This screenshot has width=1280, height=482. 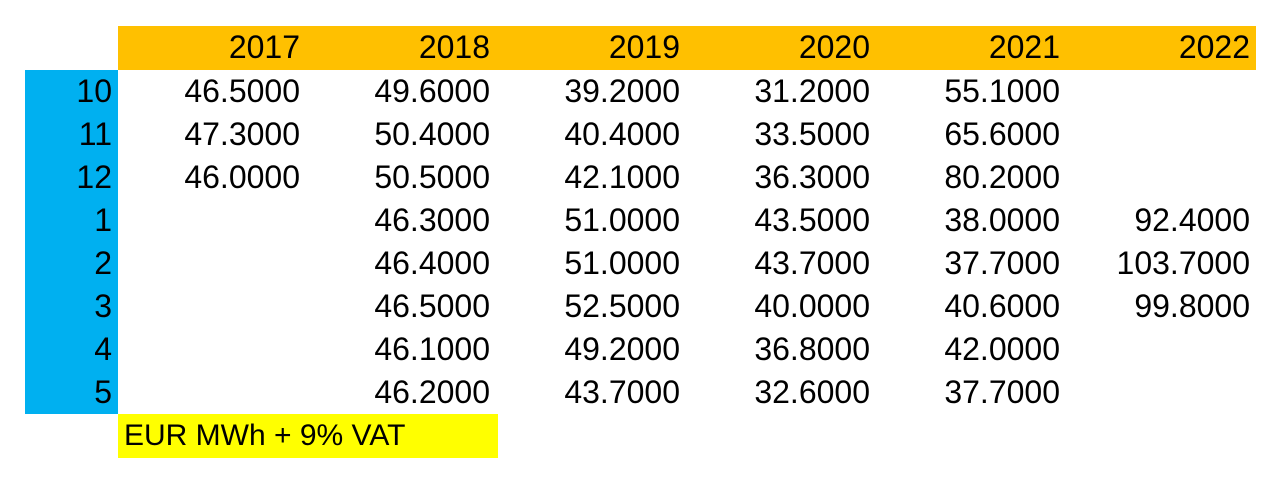 I want to click on month-label: 3, so click(x=103, y=306).